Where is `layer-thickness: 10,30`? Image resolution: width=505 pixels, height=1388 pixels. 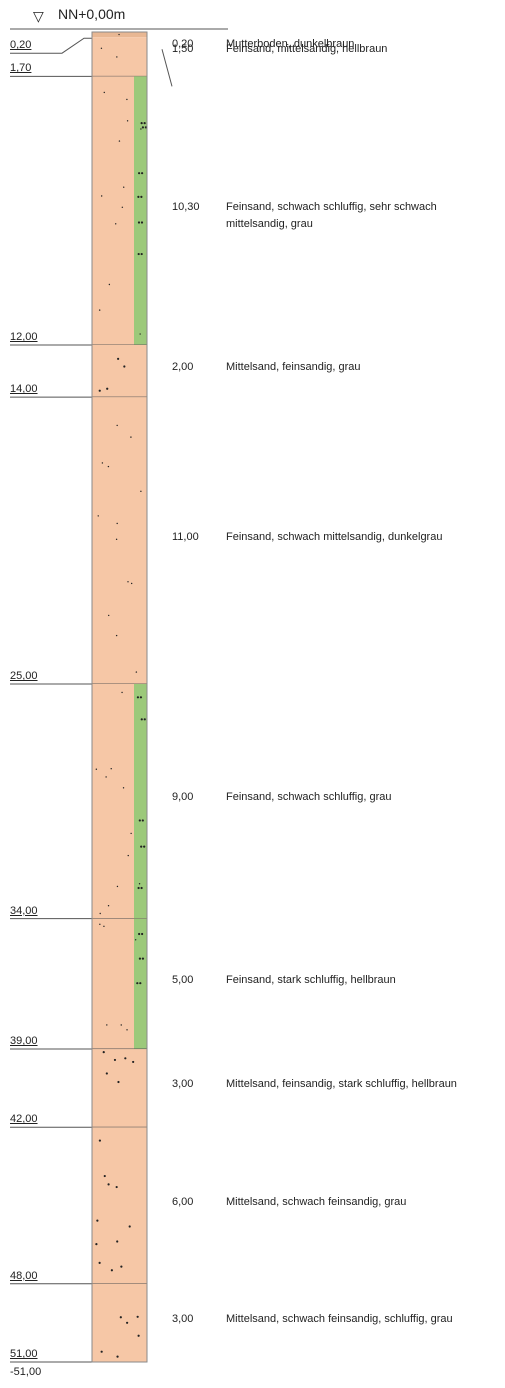
layer-thickness: 10,30 is located at coordinates (186, 206).